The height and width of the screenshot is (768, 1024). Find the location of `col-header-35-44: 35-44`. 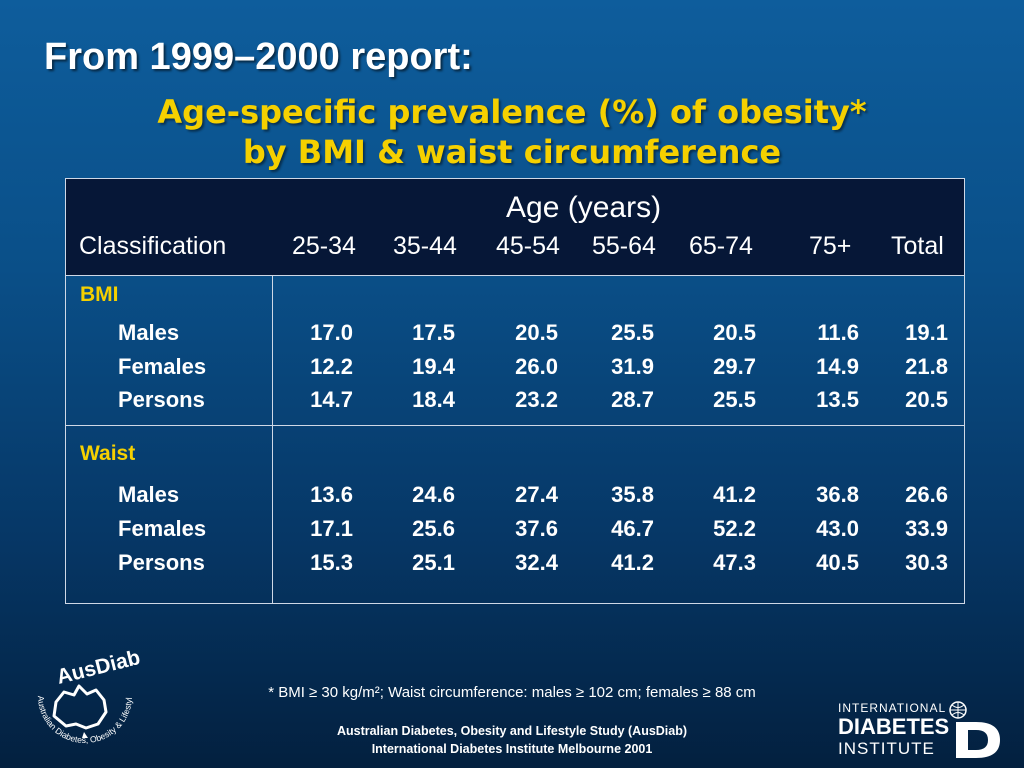

col-header-35-44: 35-44 is located at coordinates (425, 246).